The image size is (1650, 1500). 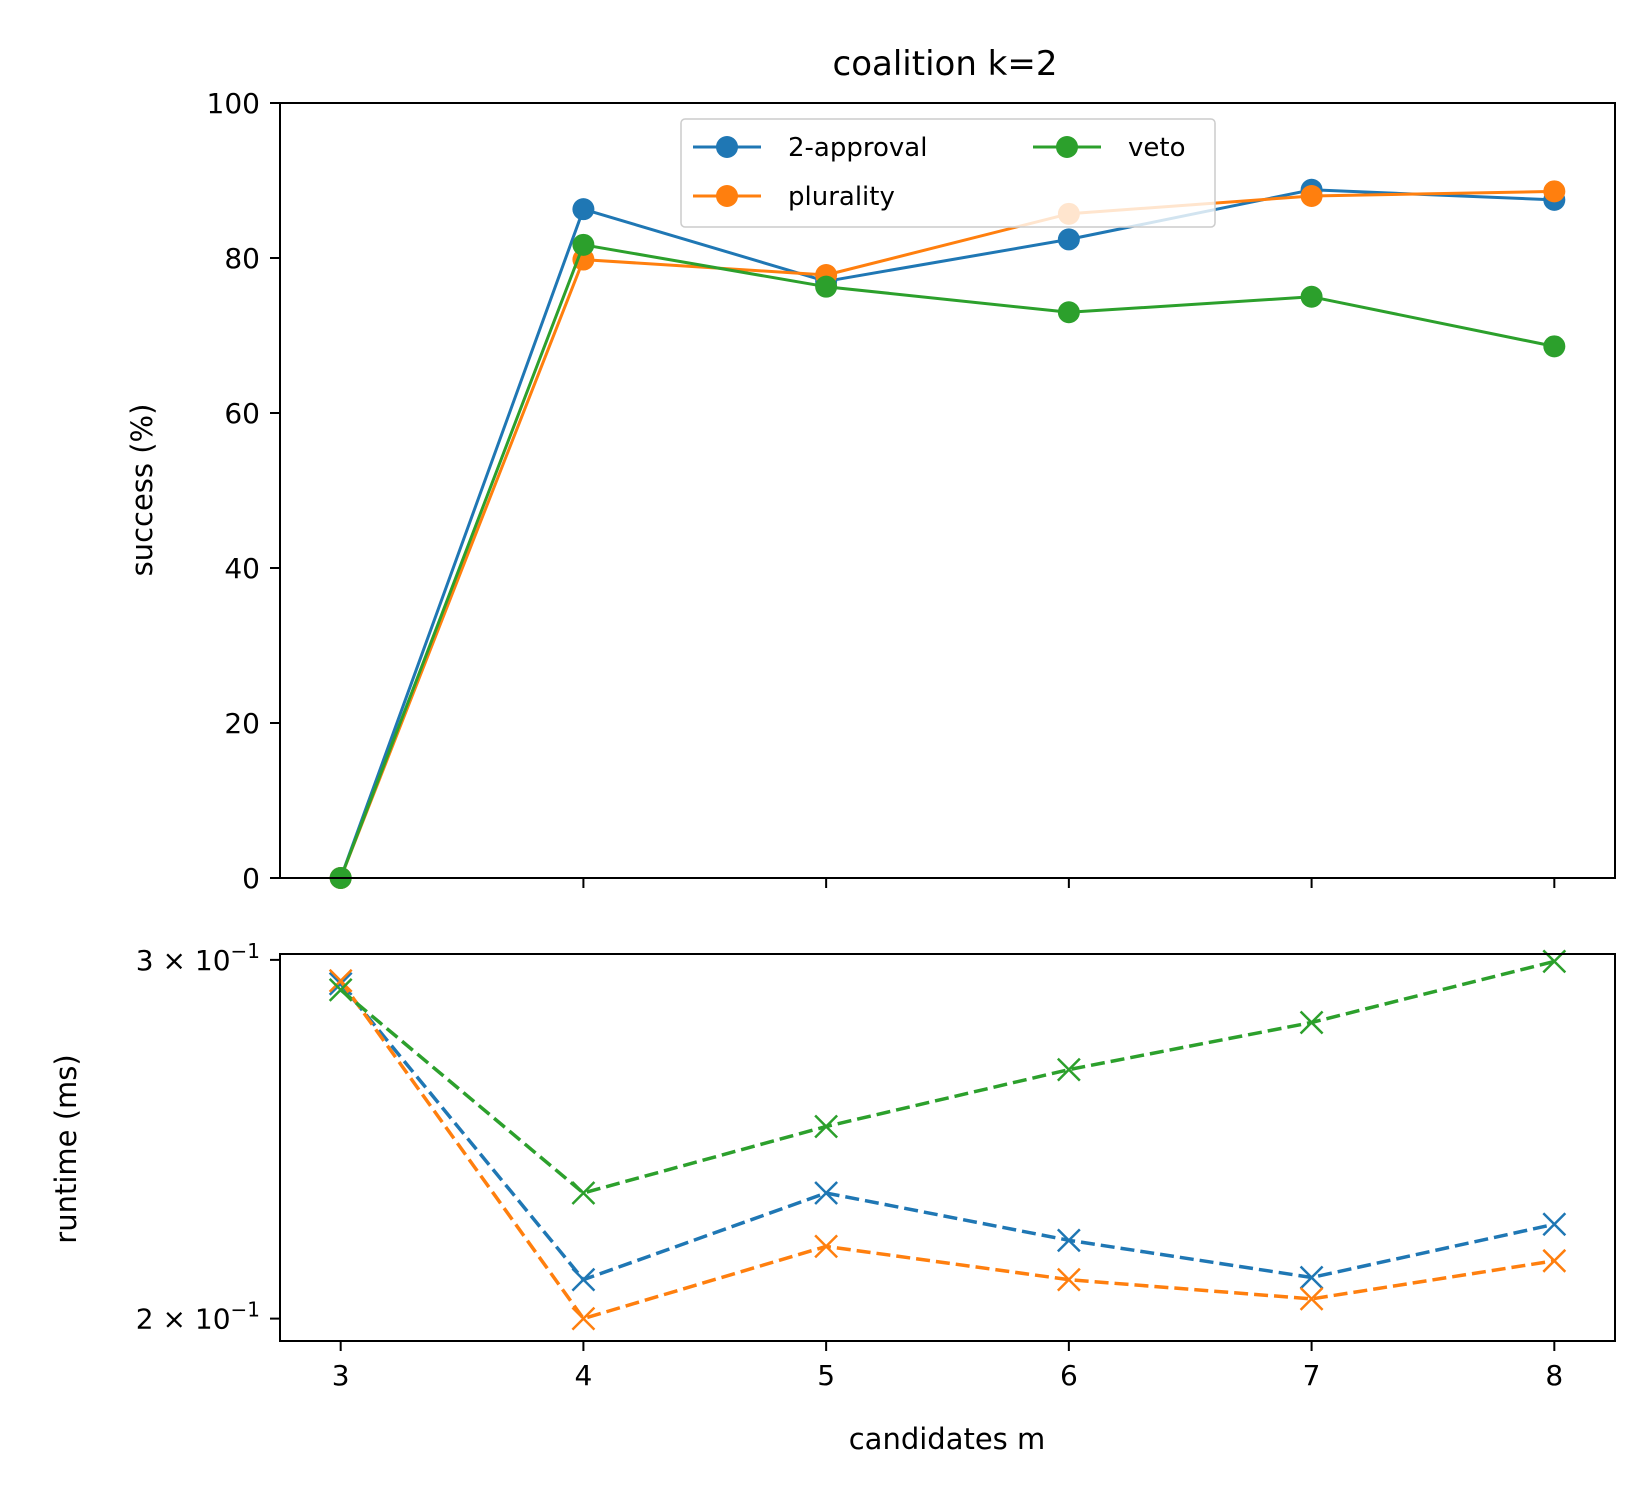 I want to click on runtime-x-tick-label: 8, so click(x=1554, y=1375).